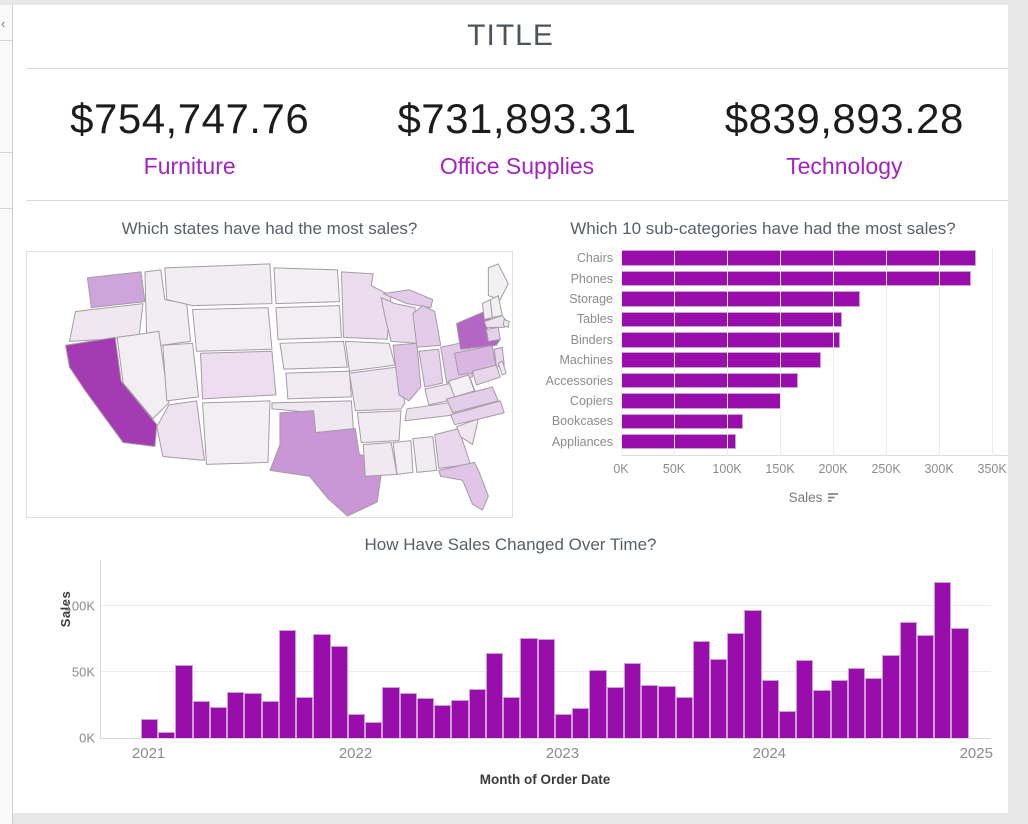 This screenshot has width=1028, height=824. What do you see at coordinates (493, 334) in the screenshot?
I see `state-CT` at bounding box center [493, 334].